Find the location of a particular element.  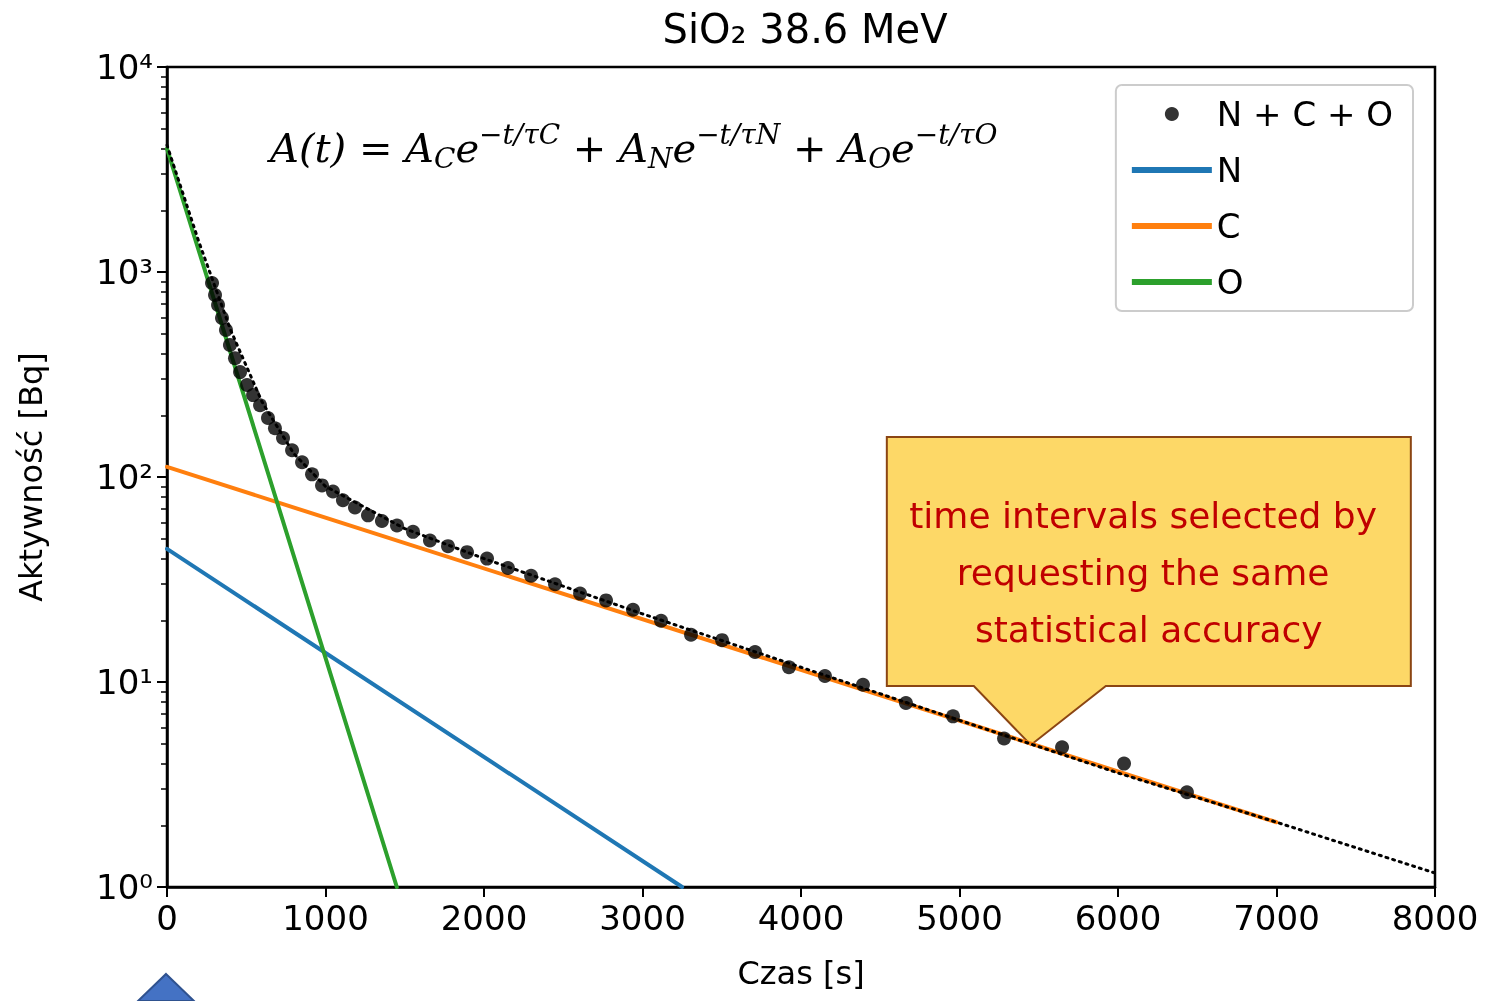

legend-label: O is located at coordinates (1230, 282).